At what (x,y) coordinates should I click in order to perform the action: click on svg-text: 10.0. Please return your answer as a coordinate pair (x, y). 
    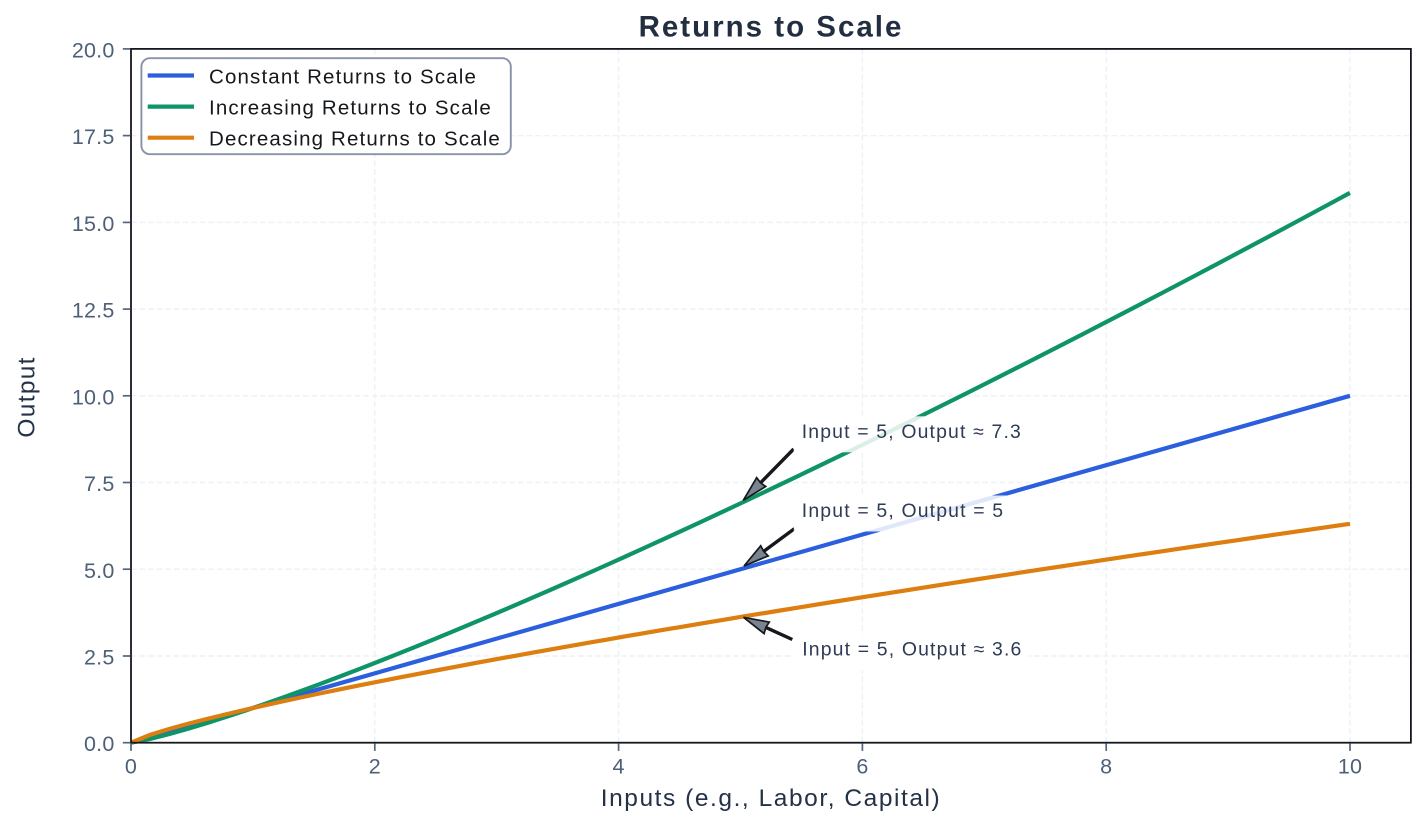
    Looking at the image, I should click on (93, 397).